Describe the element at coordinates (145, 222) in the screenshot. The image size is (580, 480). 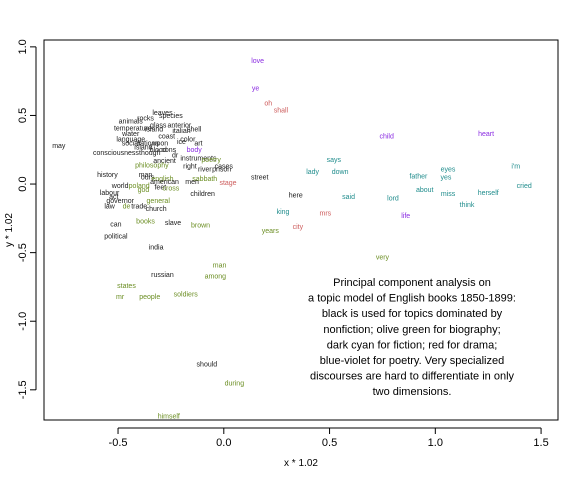
I see `word-point-books: books` at that location.